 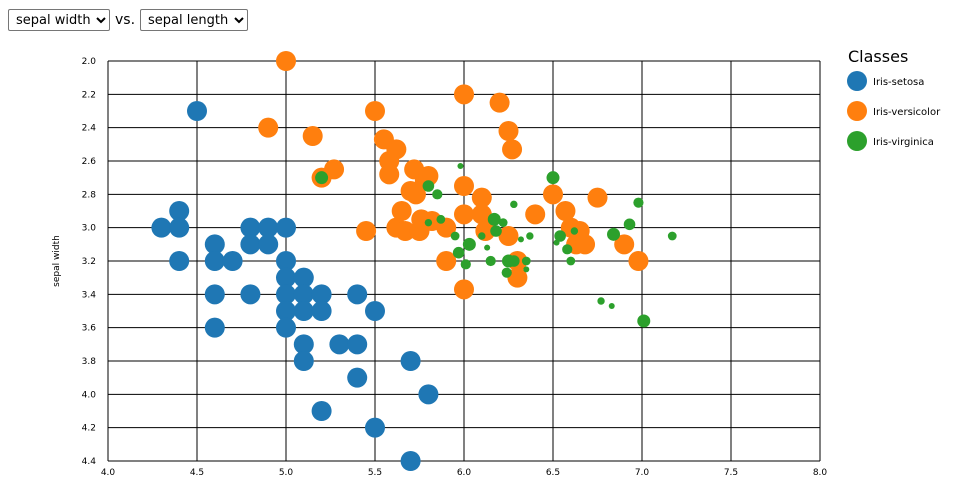 I want to click on y-tick-label: 2.6, so click(x=89, y=162).